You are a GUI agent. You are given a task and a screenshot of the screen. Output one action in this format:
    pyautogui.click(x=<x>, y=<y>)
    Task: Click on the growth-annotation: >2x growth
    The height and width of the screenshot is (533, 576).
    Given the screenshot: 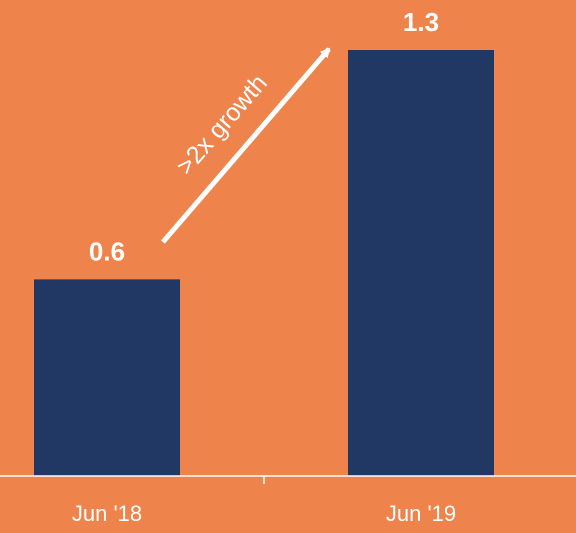 What is the action you would take?
    pyautogui.click(x=222, y=124)
    